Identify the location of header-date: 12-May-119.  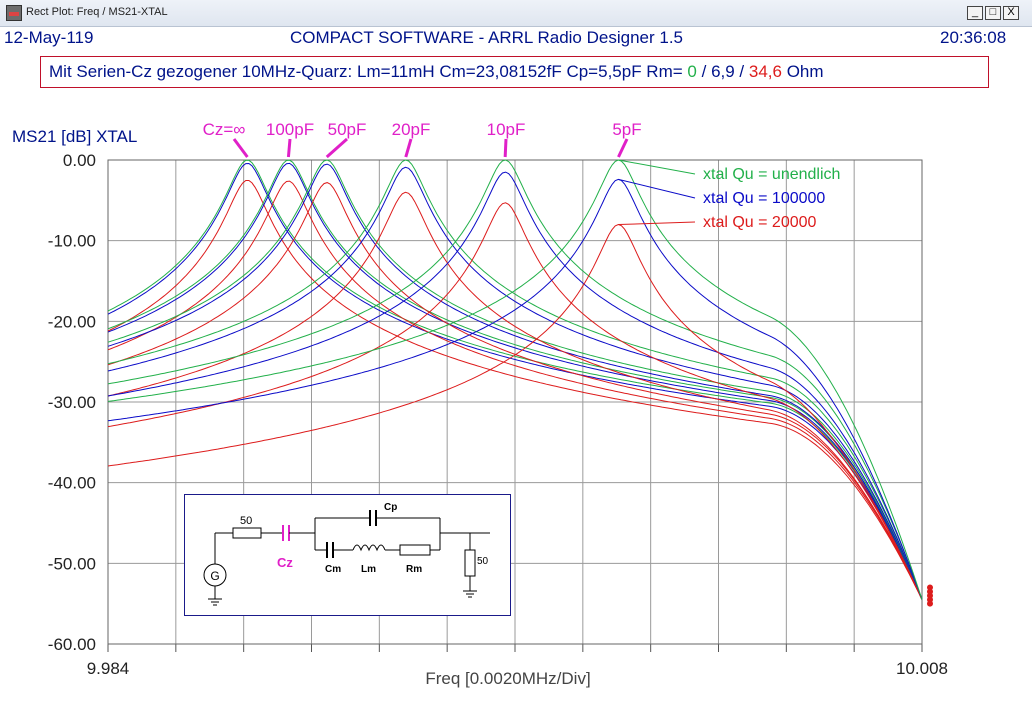
(49, 37).